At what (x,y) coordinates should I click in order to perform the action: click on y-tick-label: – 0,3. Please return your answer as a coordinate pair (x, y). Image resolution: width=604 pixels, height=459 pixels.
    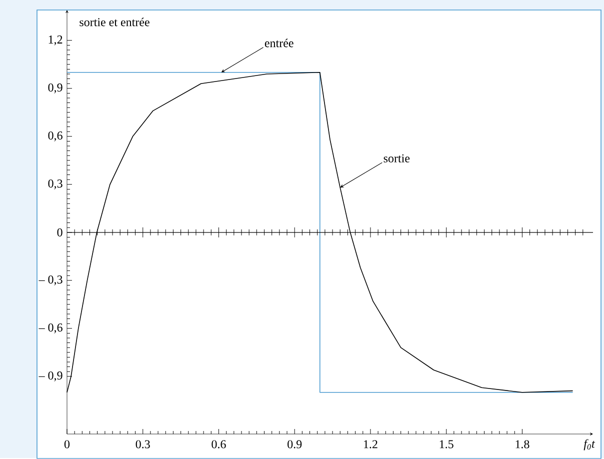
    Looking at the image, I should click on (50, 281).